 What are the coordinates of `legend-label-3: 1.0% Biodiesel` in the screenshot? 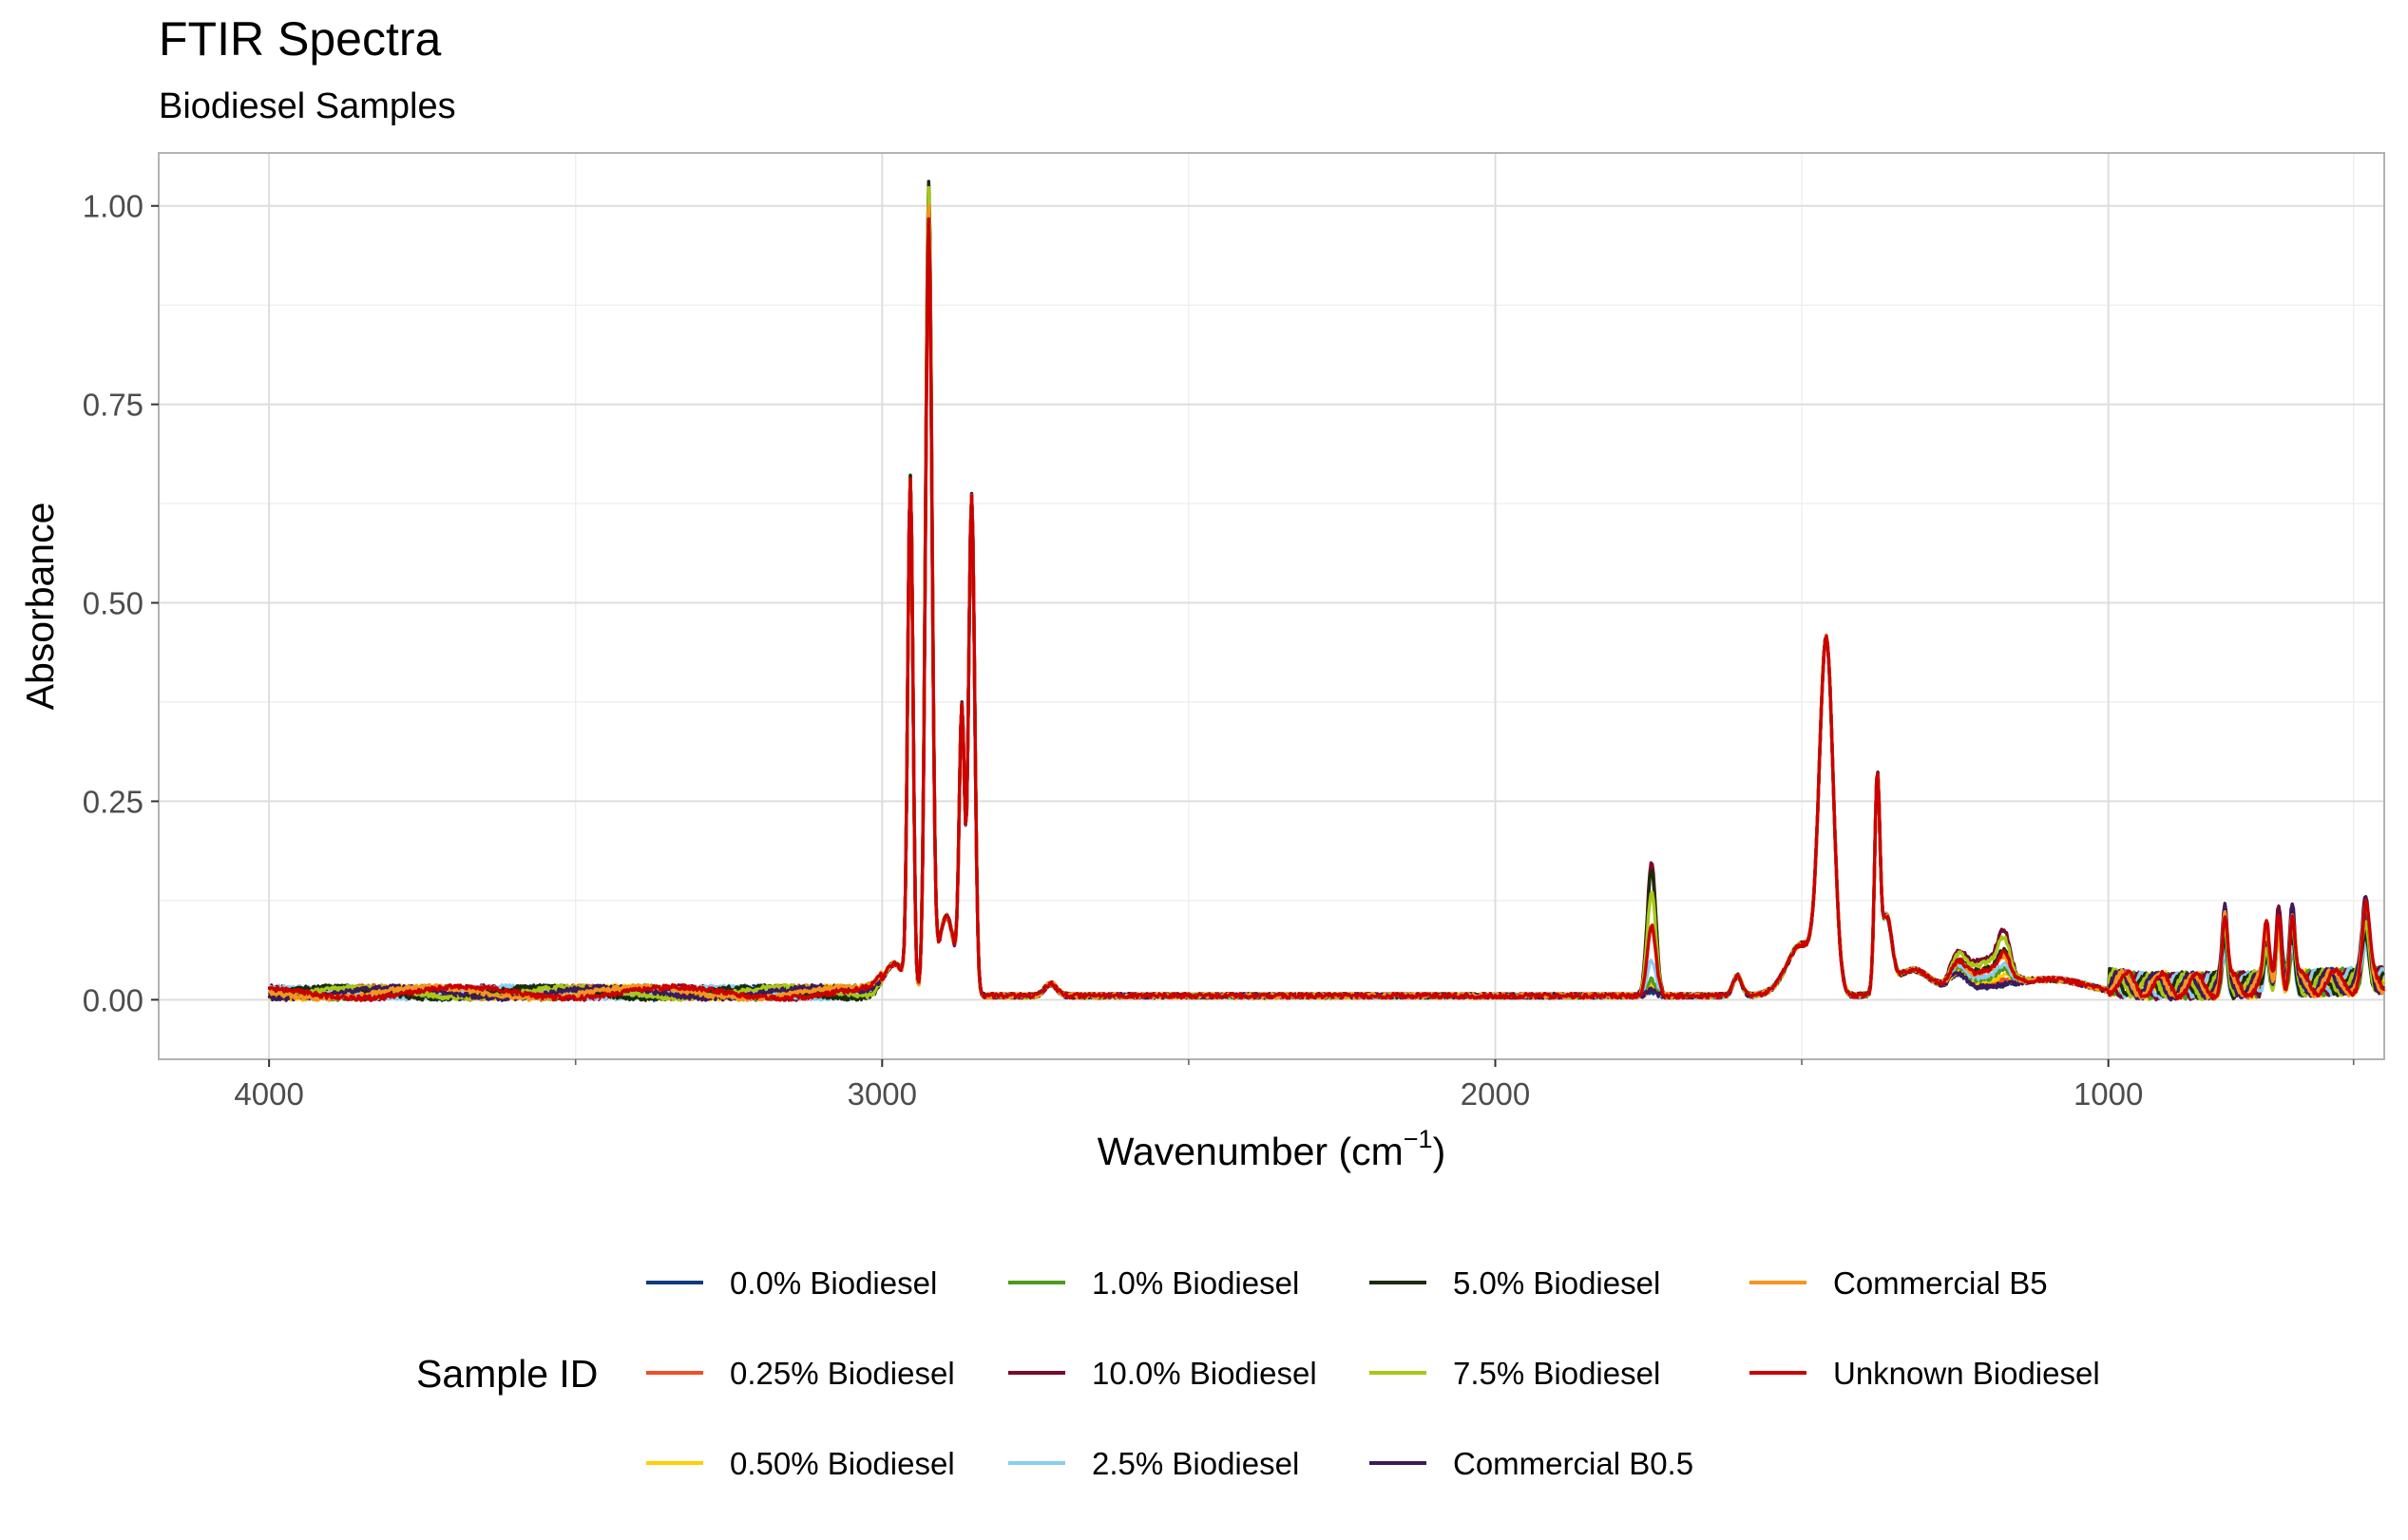 It's located at (1195, 1283).